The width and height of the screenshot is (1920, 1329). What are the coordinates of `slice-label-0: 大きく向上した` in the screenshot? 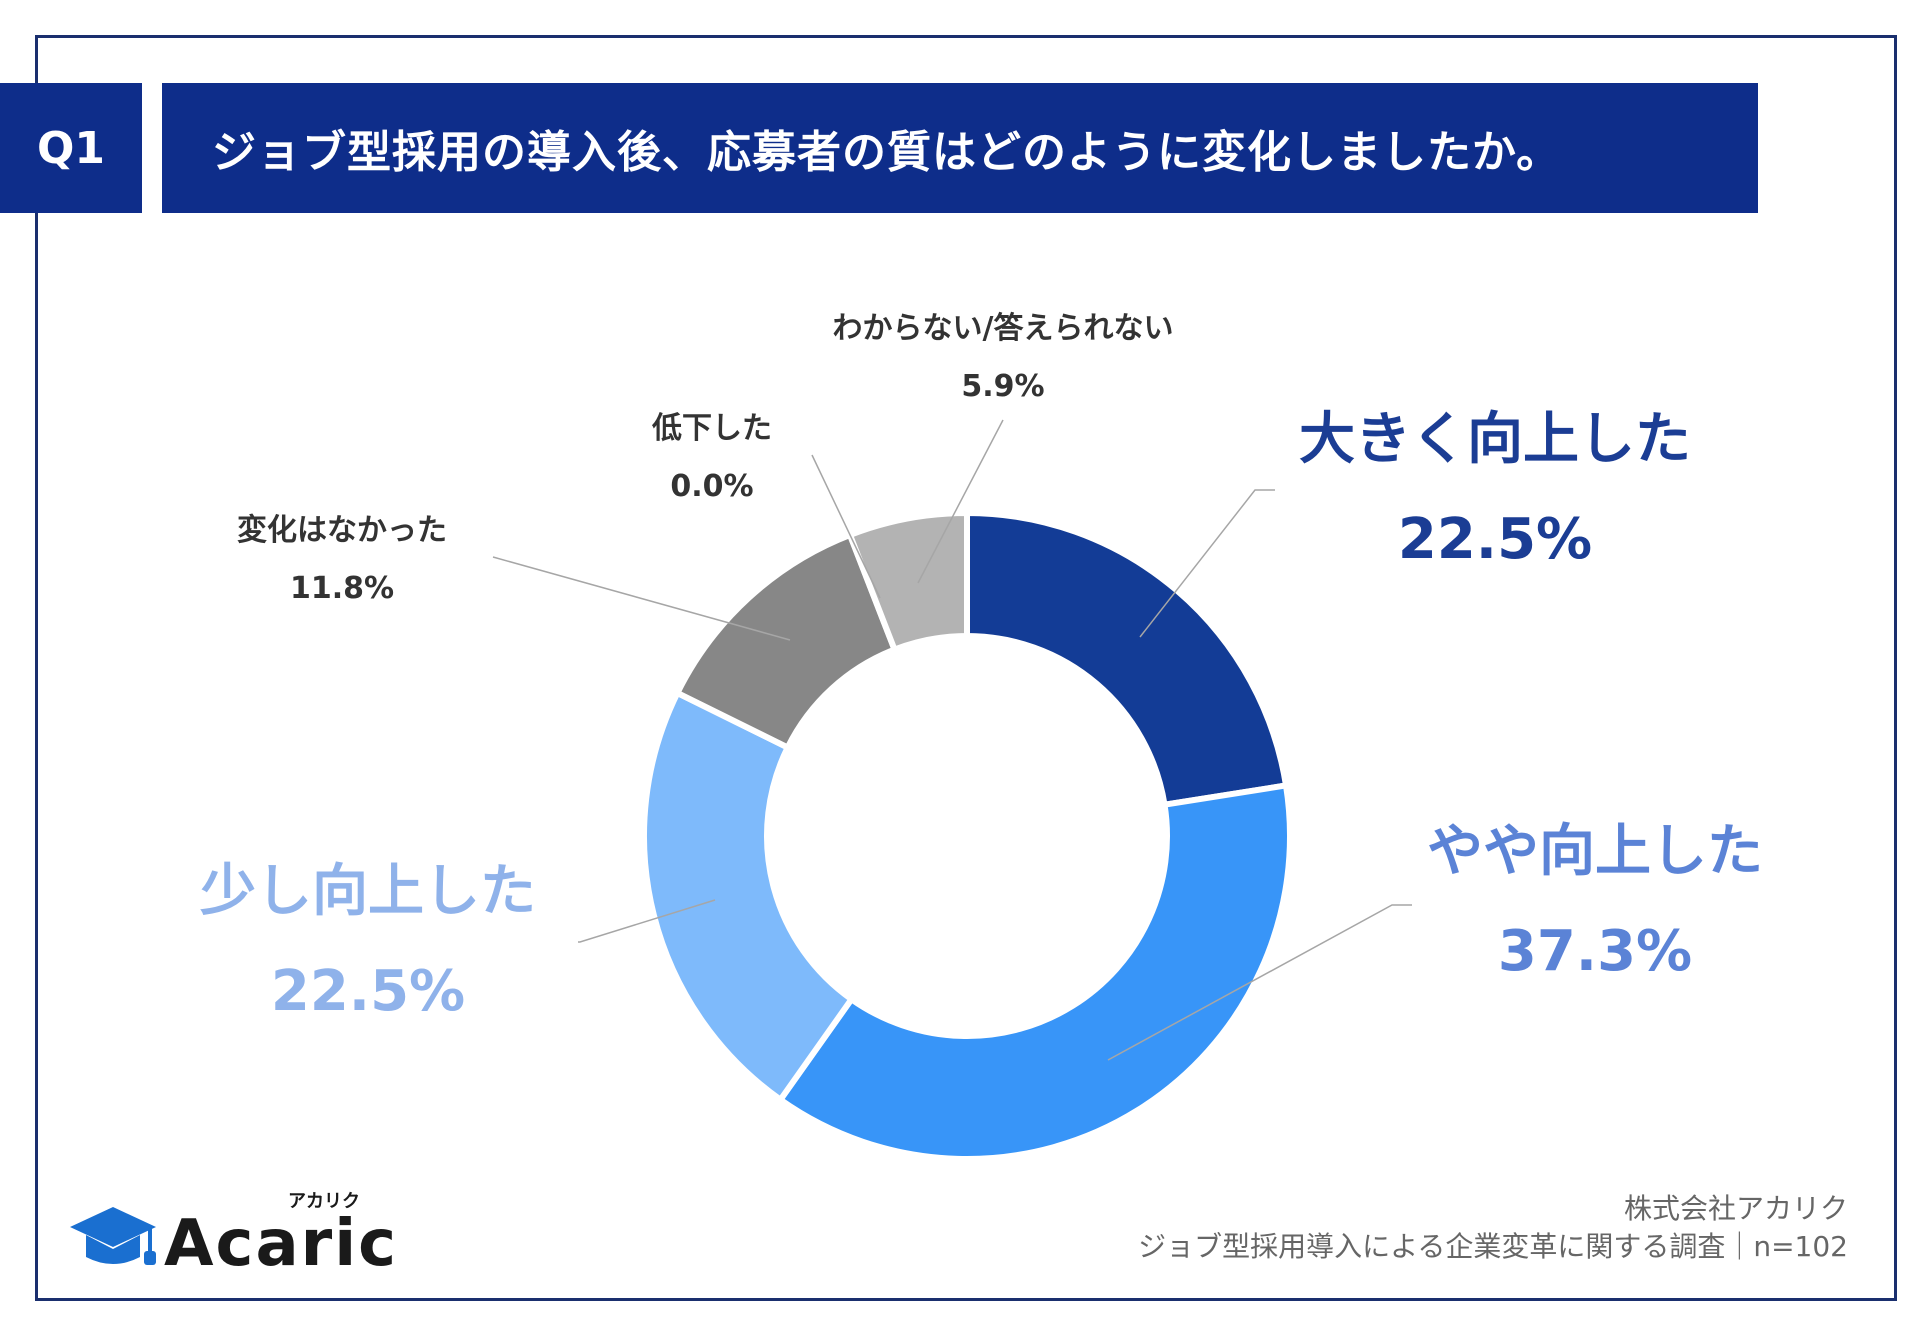 It's located at (1495, 439).